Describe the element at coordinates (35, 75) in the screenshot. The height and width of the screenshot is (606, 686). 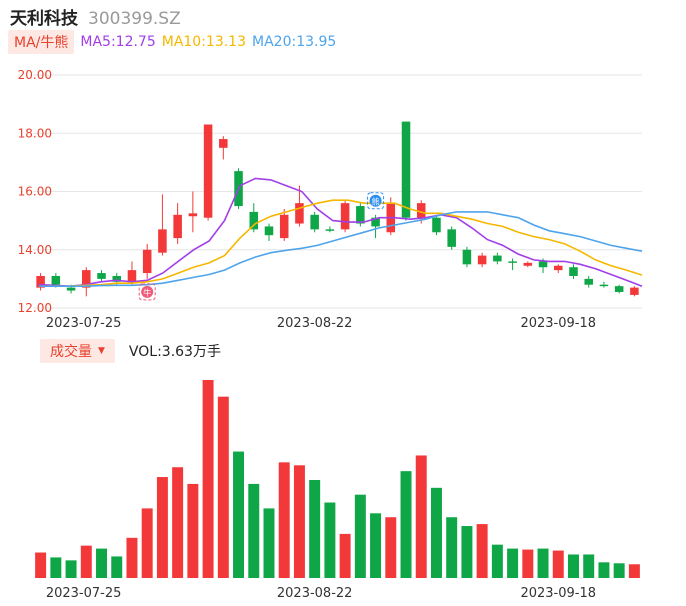
I see `y-tick-label: 20.00` at that location.